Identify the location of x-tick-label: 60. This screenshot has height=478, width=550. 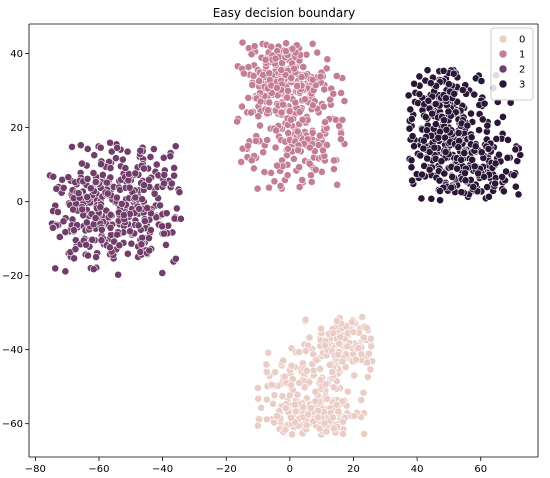
(480, 469).